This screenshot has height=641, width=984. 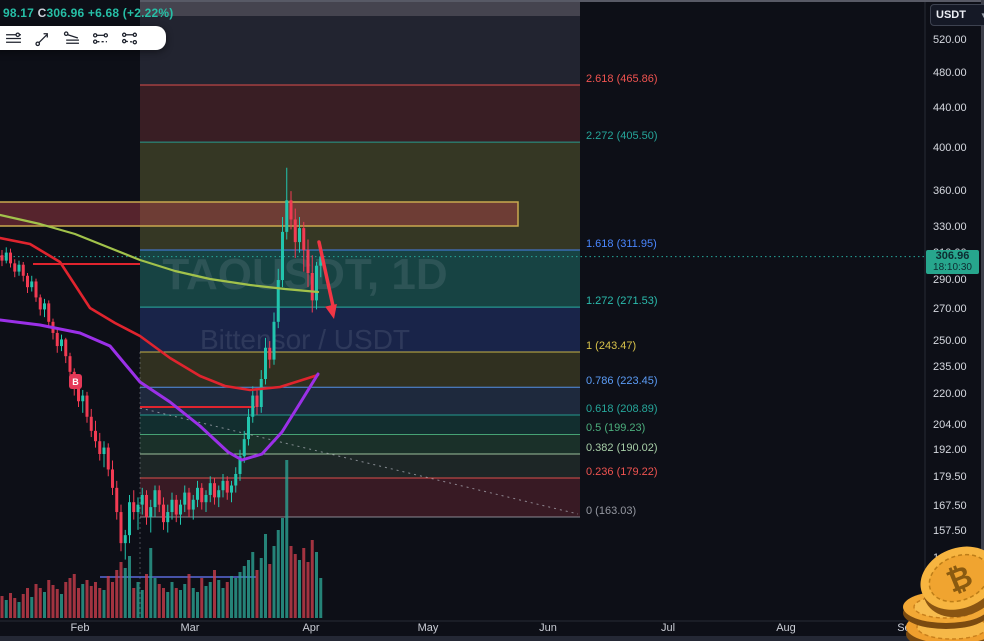 What do you see at coordinates (786, 628) in the screenshot?
I see `month-label-aug: Aug` at bounding box center [786, 628].